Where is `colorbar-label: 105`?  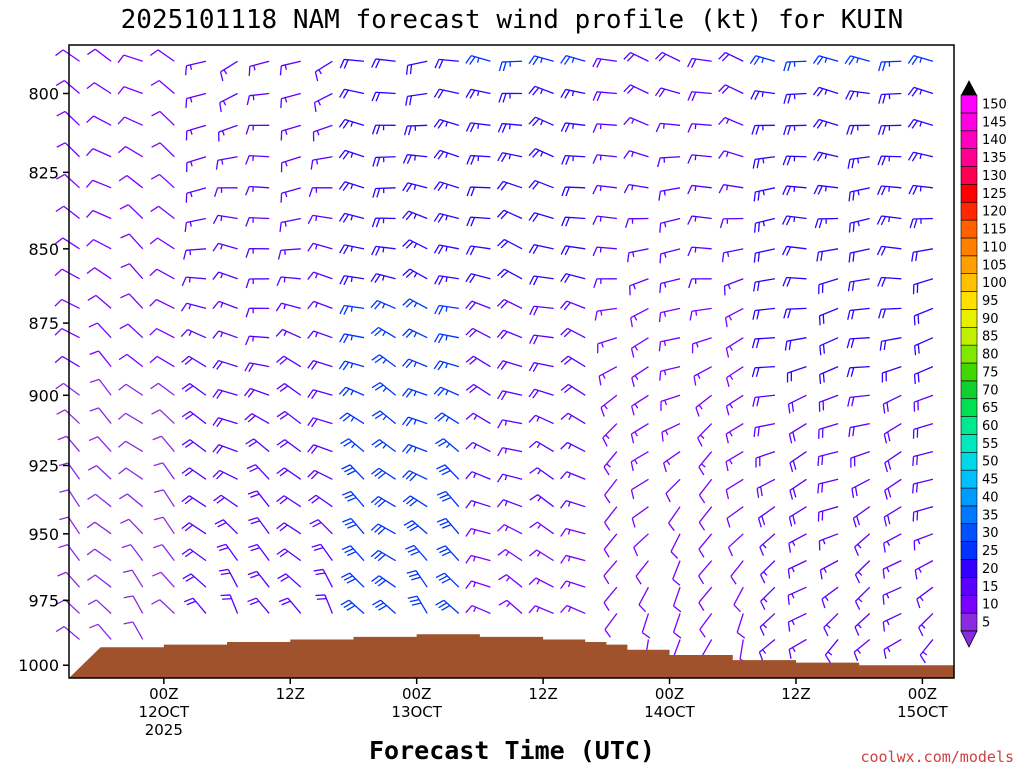
colorbar-label: 105 is located at coordinates (994, 265).